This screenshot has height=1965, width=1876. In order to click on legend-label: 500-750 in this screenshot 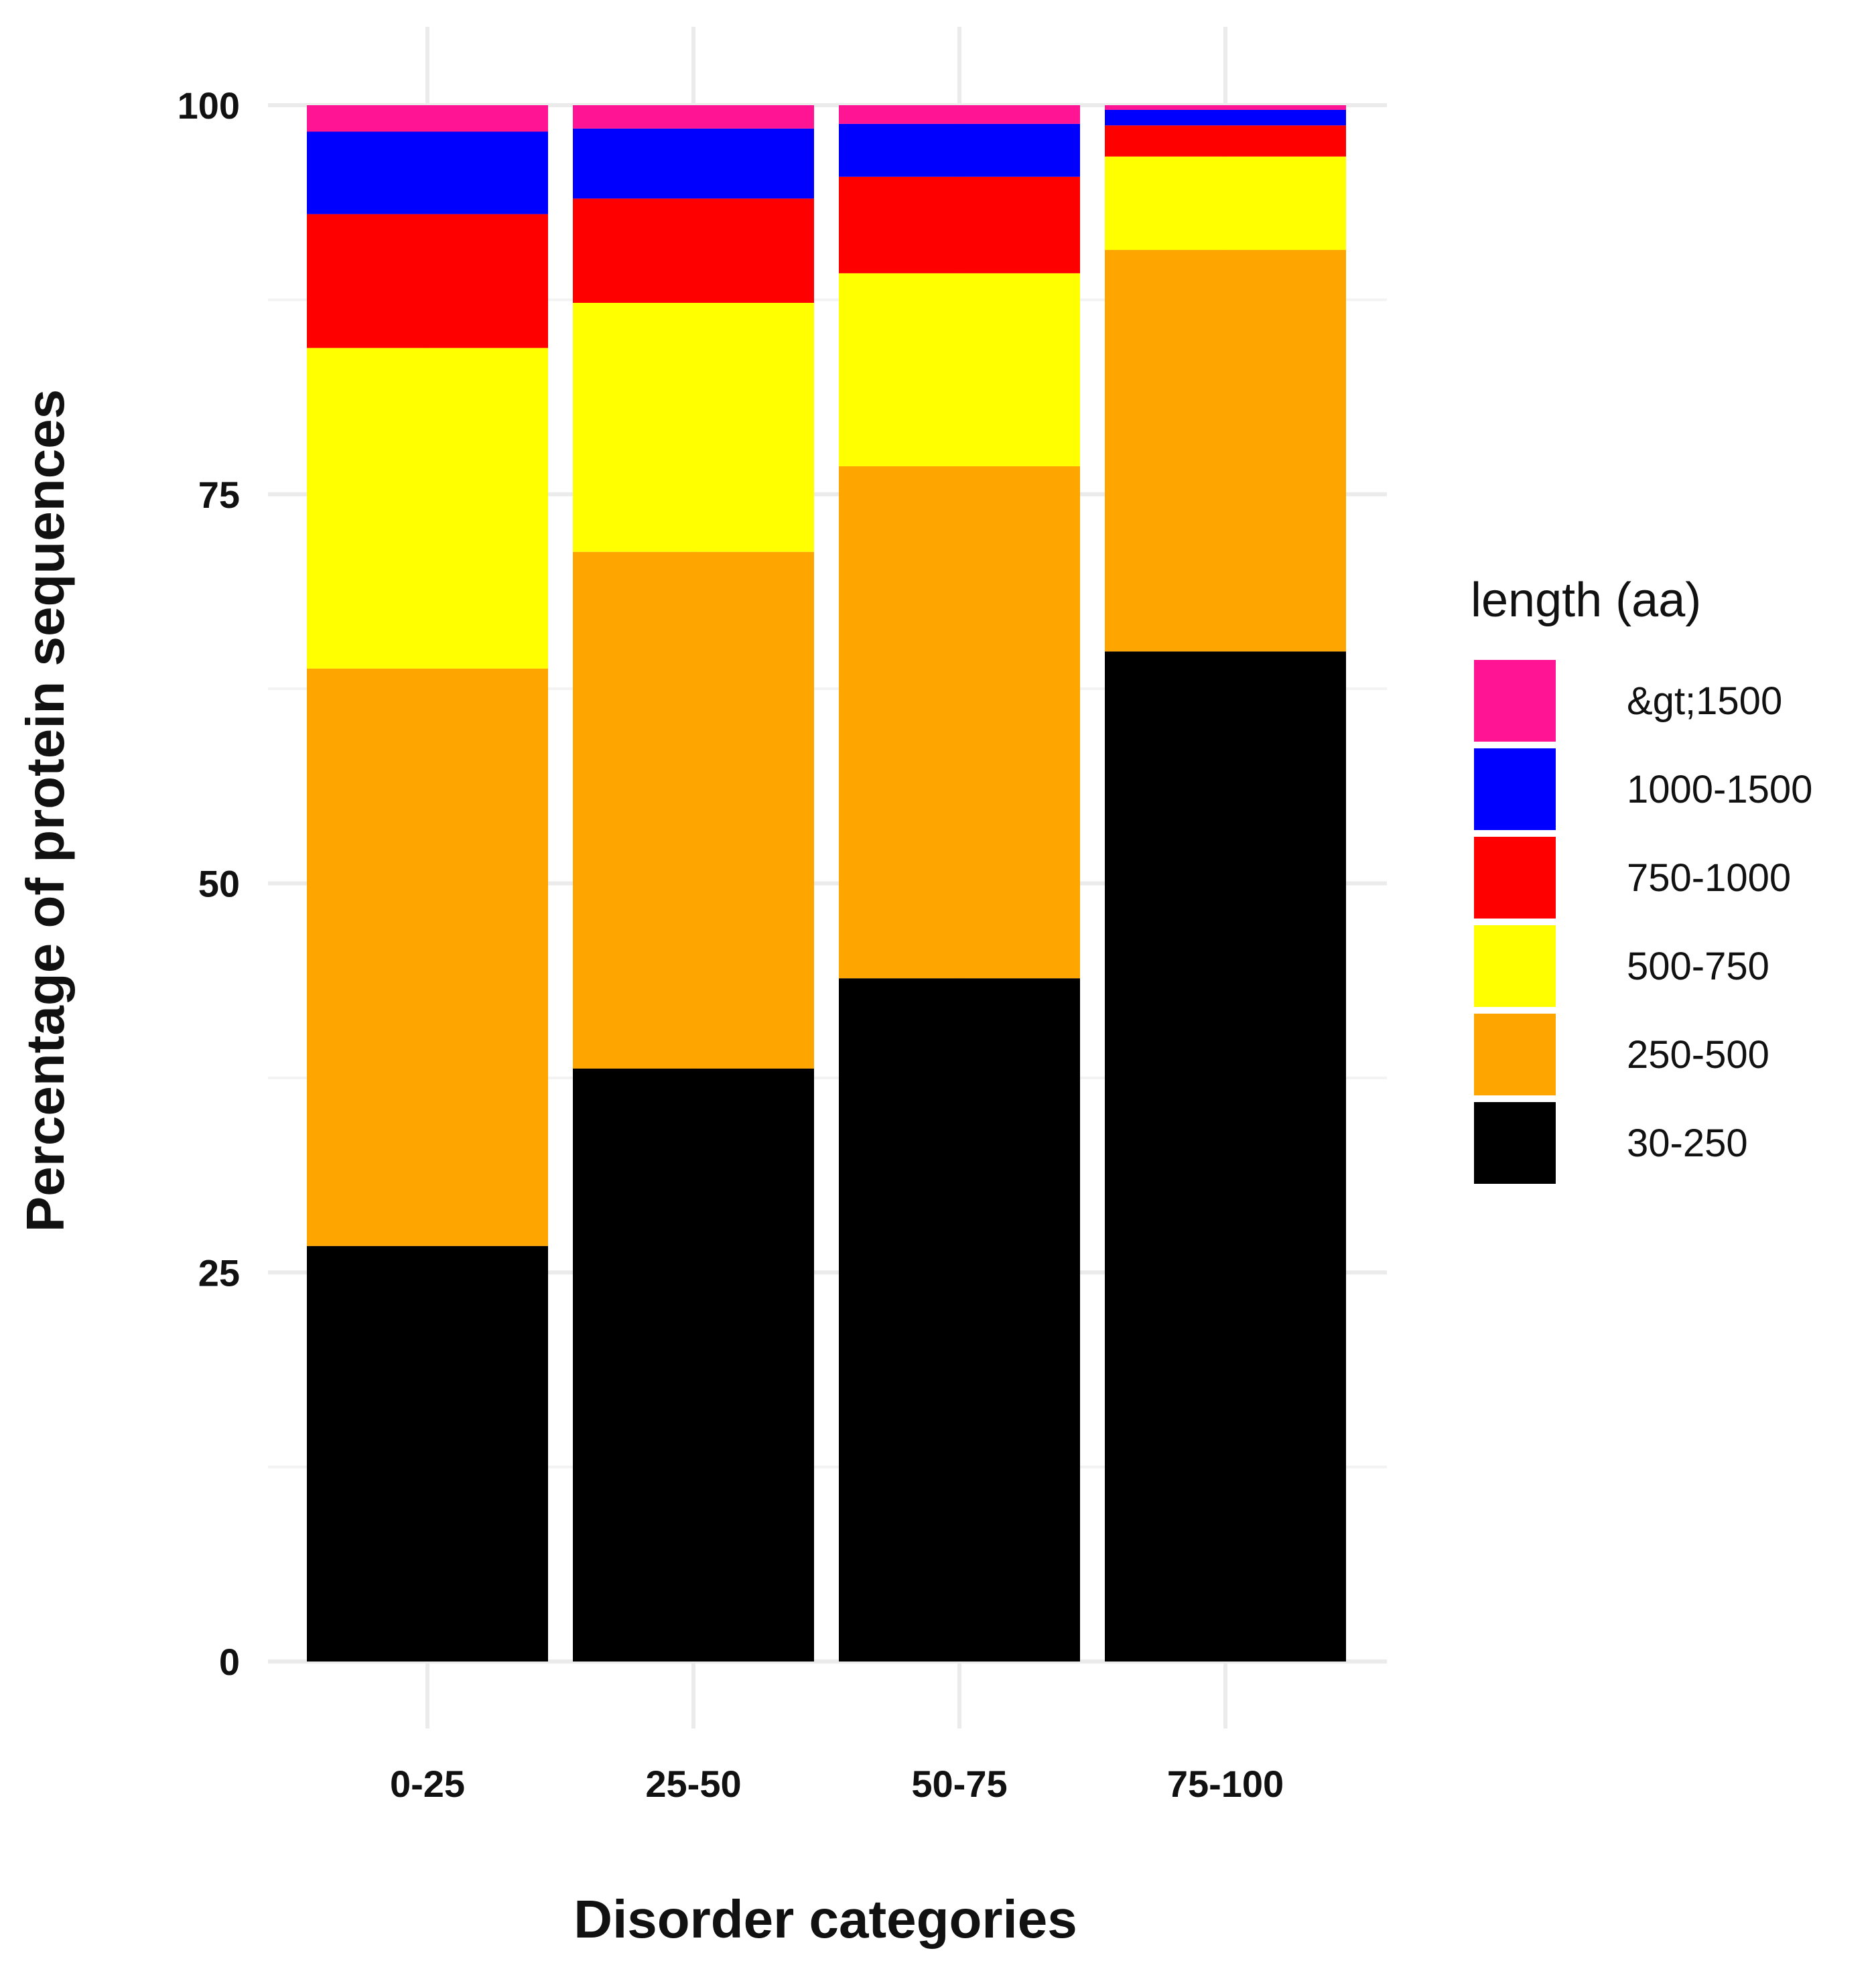, I will do `click(1698, 966)`.